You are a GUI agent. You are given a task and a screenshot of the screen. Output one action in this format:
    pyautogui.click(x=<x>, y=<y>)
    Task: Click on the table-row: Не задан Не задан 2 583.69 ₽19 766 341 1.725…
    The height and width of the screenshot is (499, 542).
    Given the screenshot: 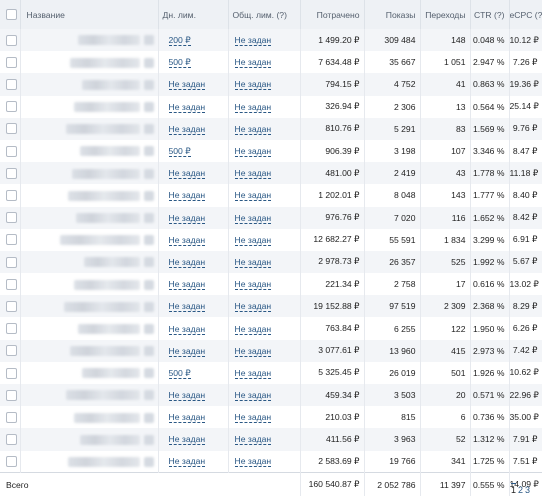 What is the action you would take?
    pyautogui.click(x=271, y=461)
    